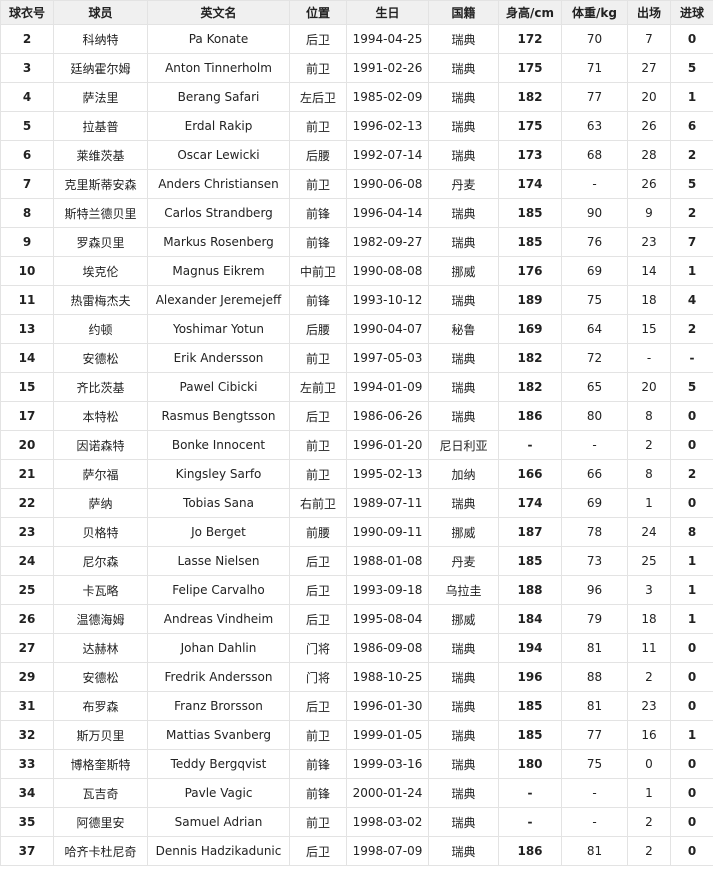 This screenshot has height=889, width=713. What do you see at coordinates (530, 561) in the screenshot?
I see `table-cell: 185` at bounding box center [530, 561].